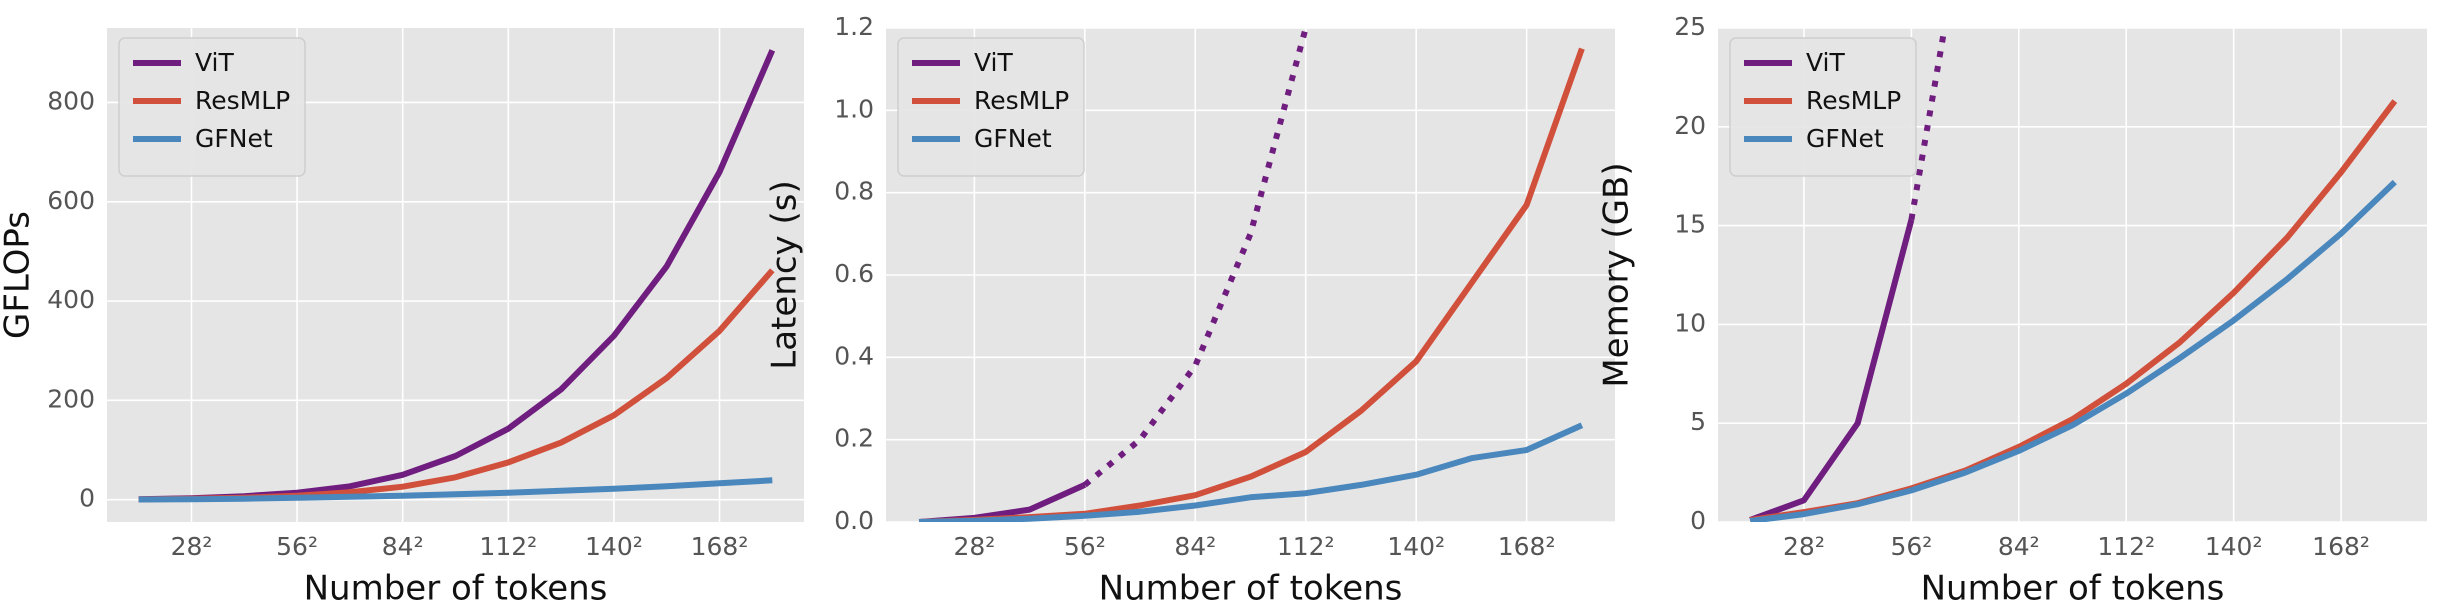 The width and height of the screenshot is (2446, 614). I want to click on y-tick-label: 1.2, so click(854, 26).